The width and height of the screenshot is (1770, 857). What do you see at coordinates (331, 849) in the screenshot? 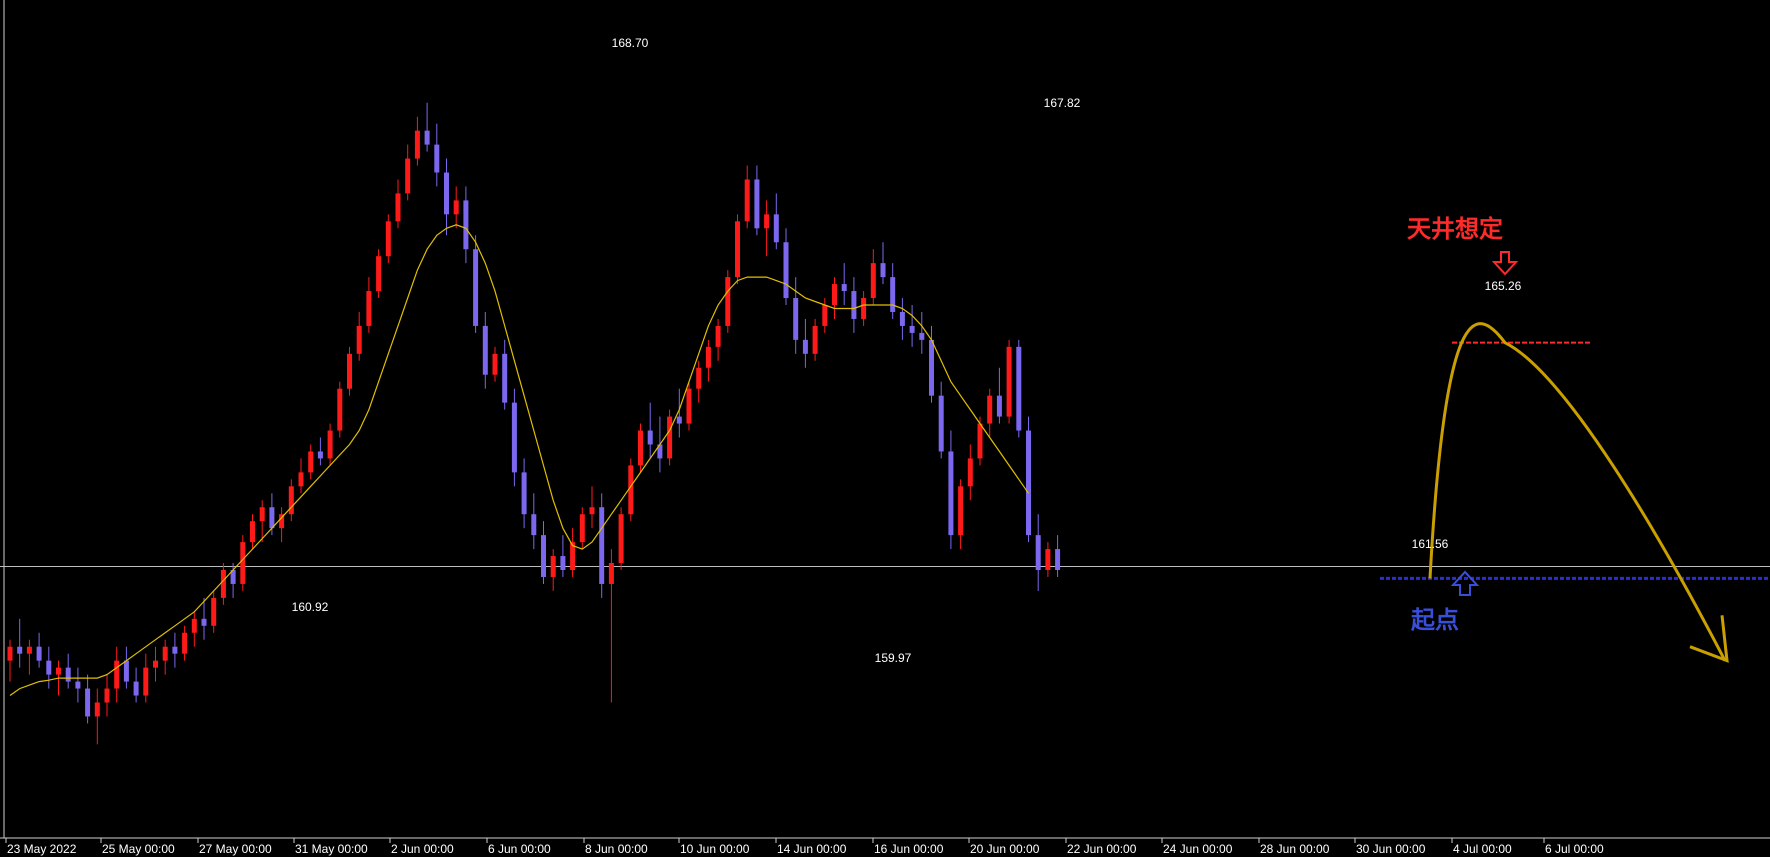
I see `x-tick-label: 31 May 00:00` at bounding box center [331, 849].